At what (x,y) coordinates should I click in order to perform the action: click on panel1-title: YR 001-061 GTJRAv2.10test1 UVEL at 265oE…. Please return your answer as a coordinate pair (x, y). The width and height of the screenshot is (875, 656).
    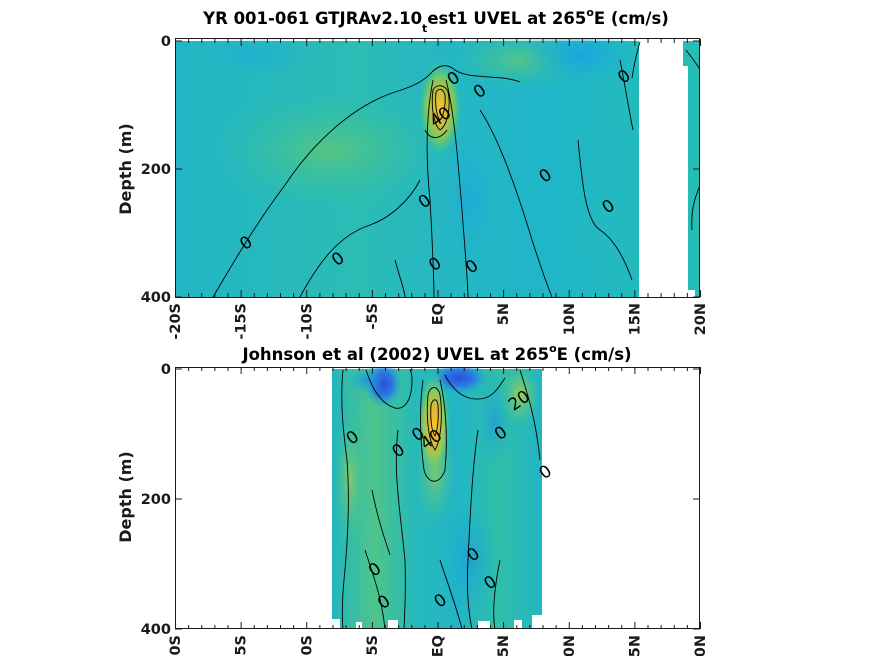
    Looking at the image, I should click on (435, 20).